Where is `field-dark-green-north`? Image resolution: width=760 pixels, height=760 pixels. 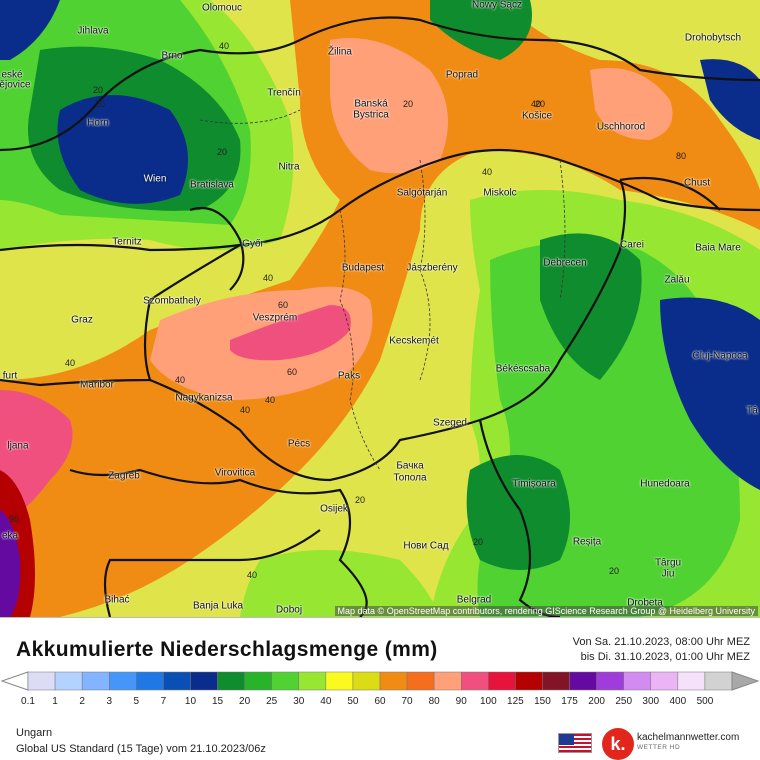
field-dark-green-north is located at coordinates (481, 30).